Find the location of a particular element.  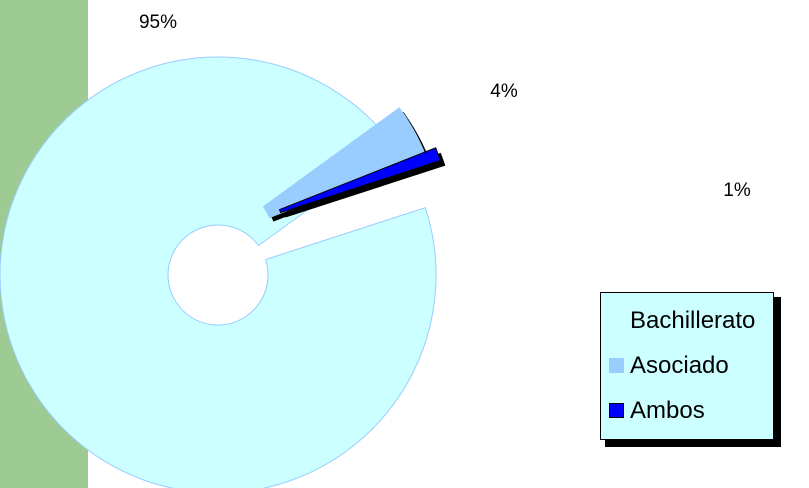

legend-item-ambos: Ambos is located at coordinates (691, 411).